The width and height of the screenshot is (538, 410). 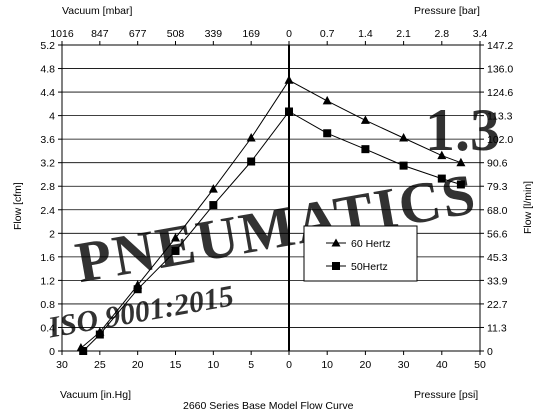 I want to click on right-tick-label: 56.6, so click(x=497, y=234).